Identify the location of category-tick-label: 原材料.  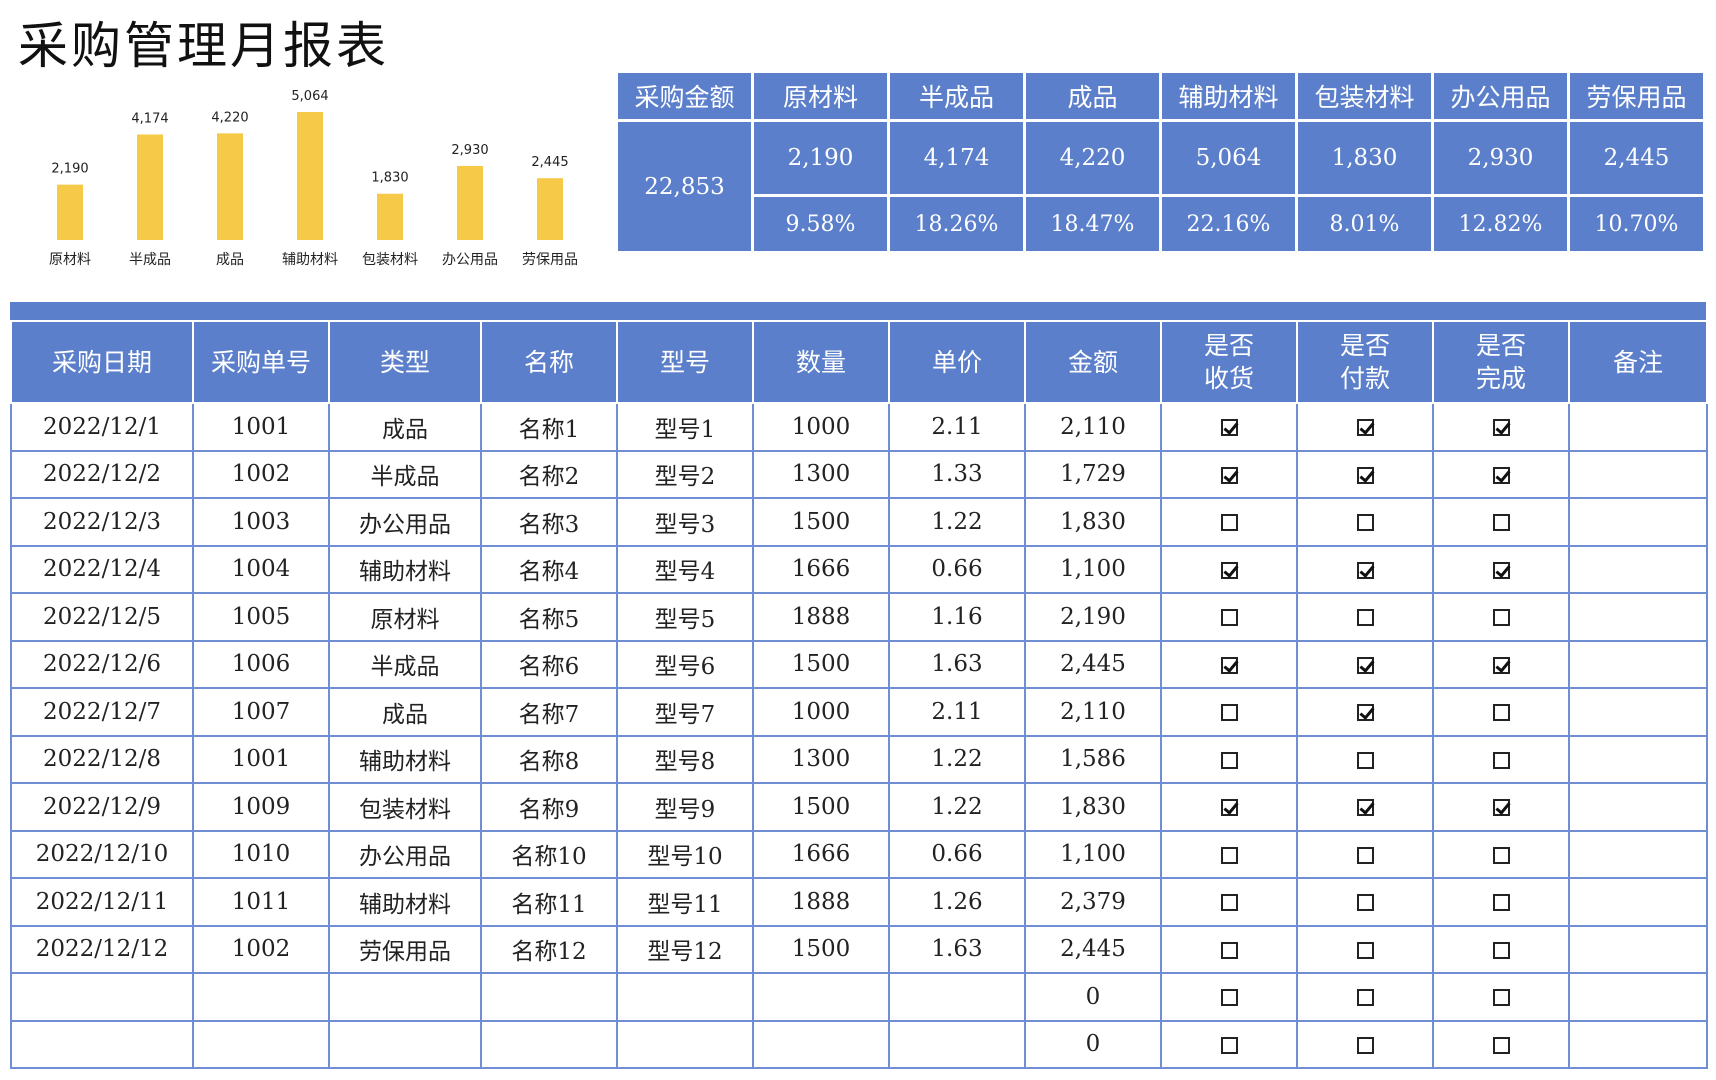
(70, 260).